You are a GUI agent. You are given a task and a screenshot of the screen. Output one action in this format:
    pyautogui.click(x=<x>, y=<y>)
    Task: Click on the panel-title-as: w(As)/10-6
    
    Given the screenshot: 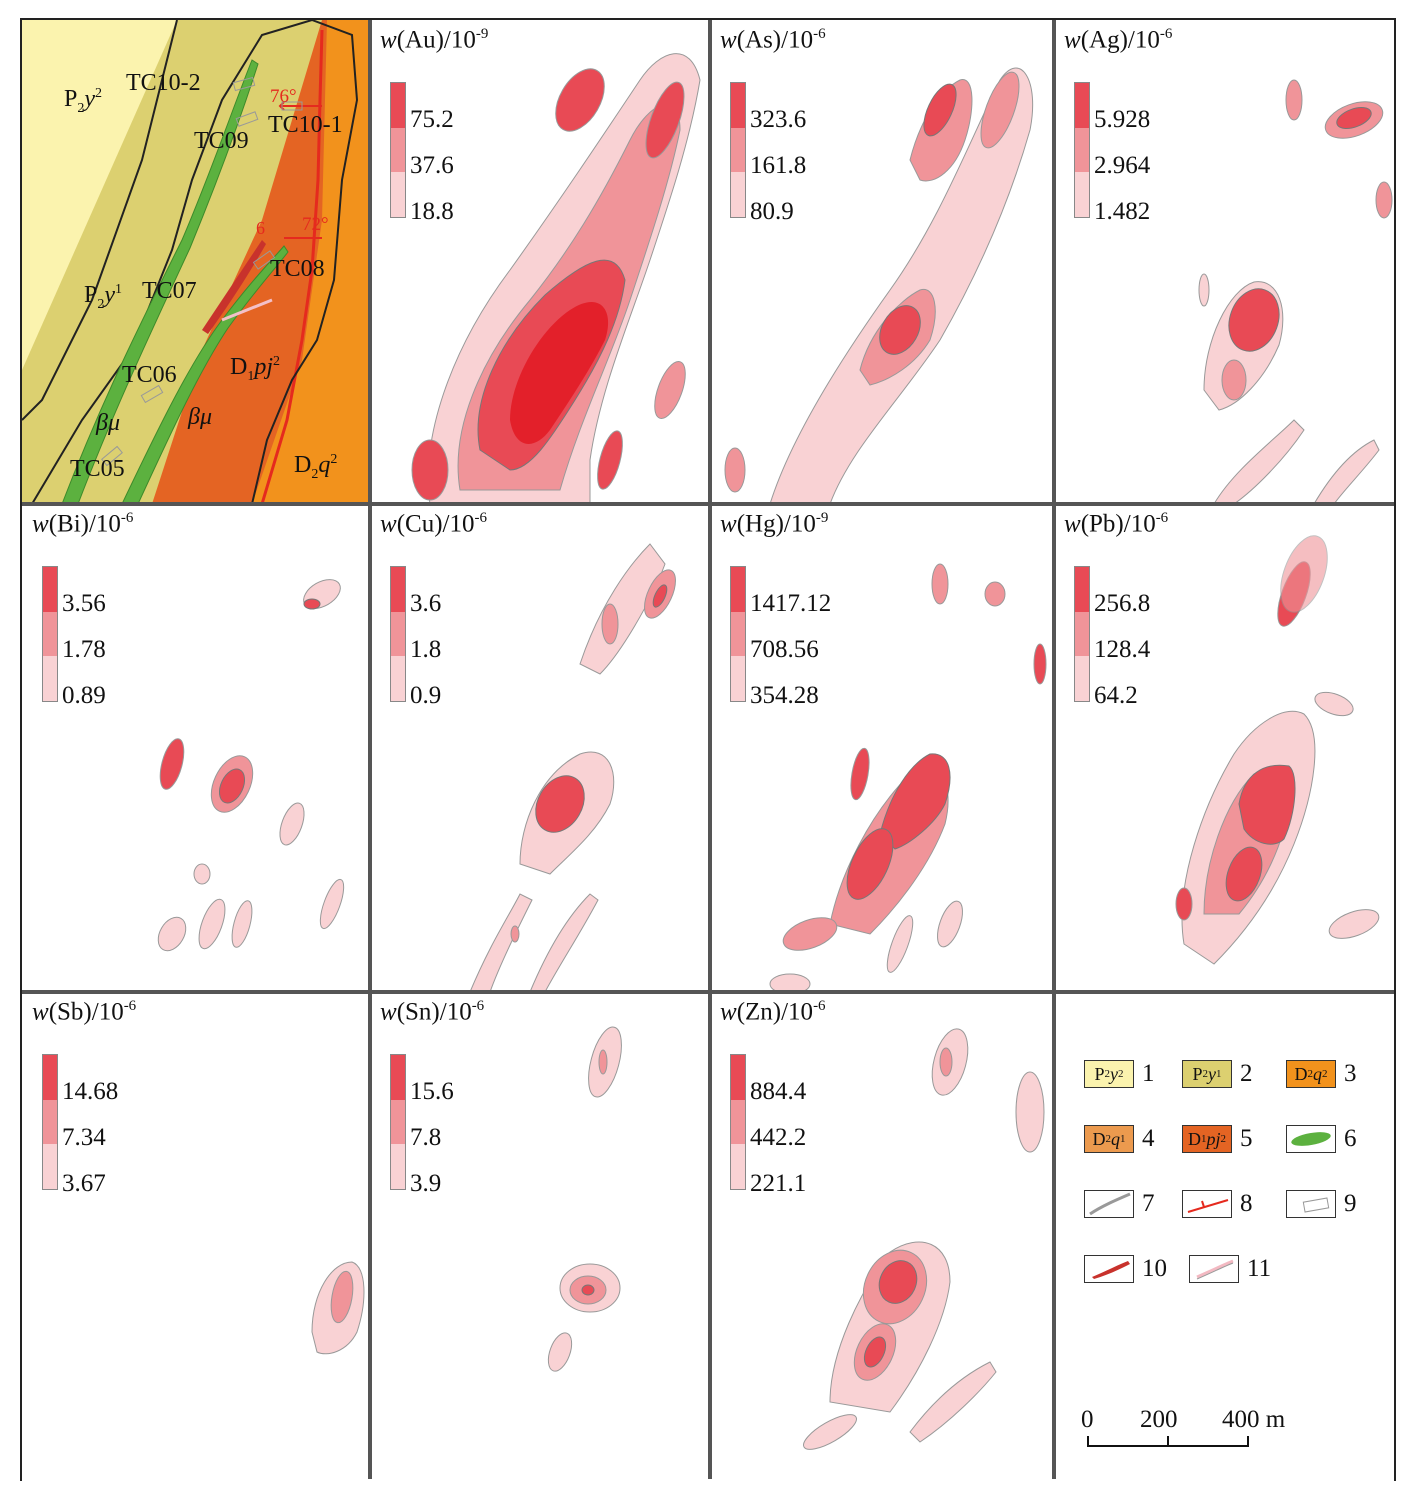 What is the action you would take?
    pyautogui.click(x=773, y=40)
    